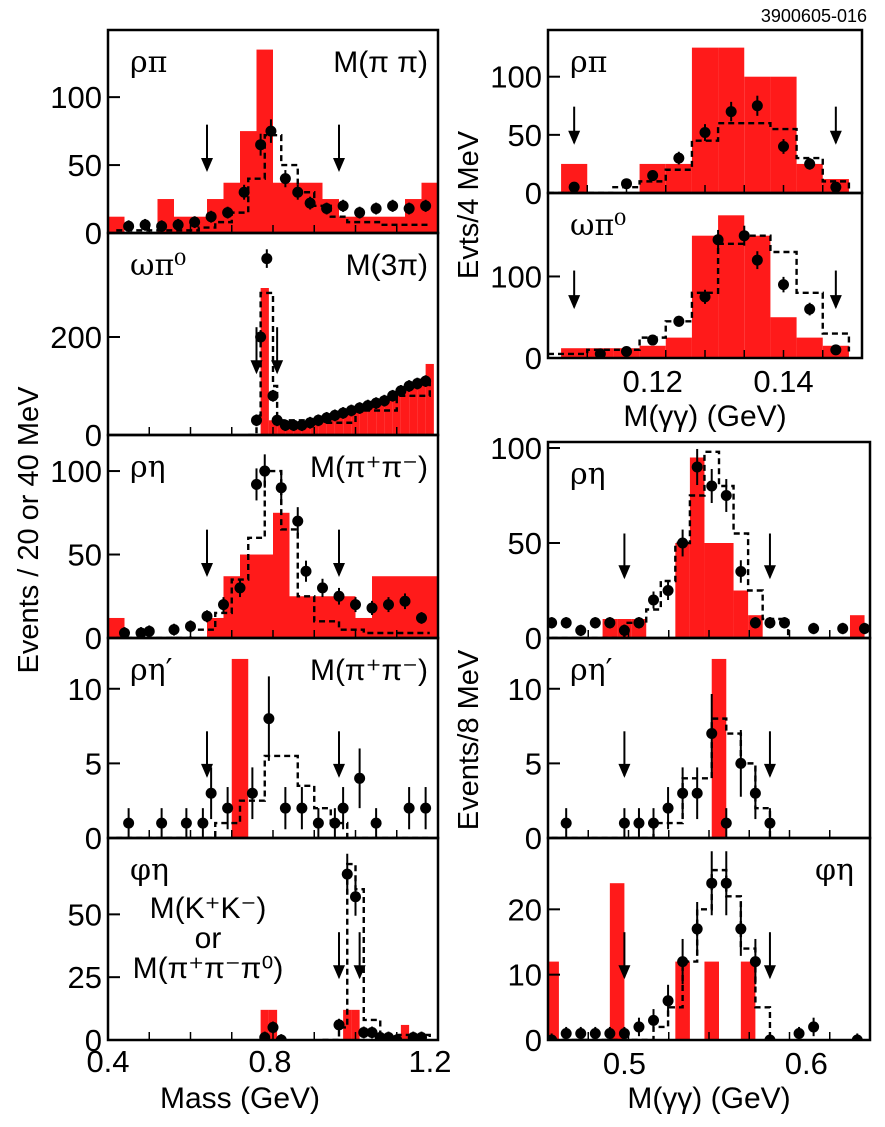 The width and height of the screenshot is (885, 1127). Describe the element at coordinates (93, 763) in the screenshot. I see `y-tick-label: 5` at that location.